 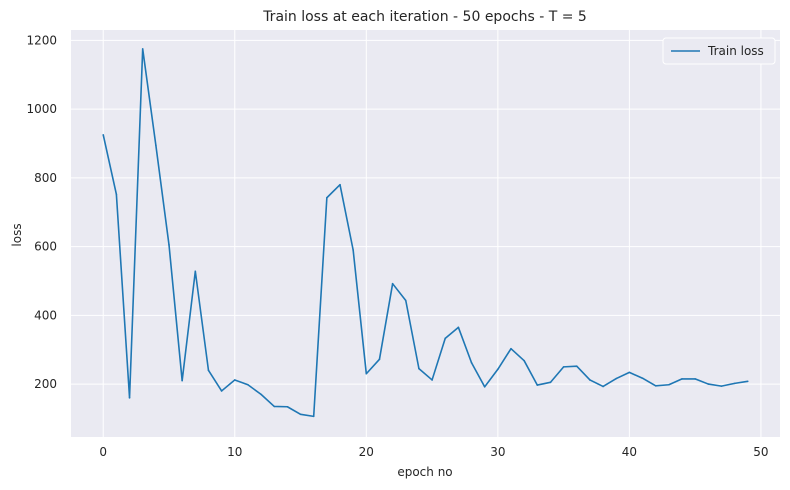 What do you see at coordinates (497, 452) in the screenshot?
I see `x-tick-label: 30` at bounding box center [497, 452].